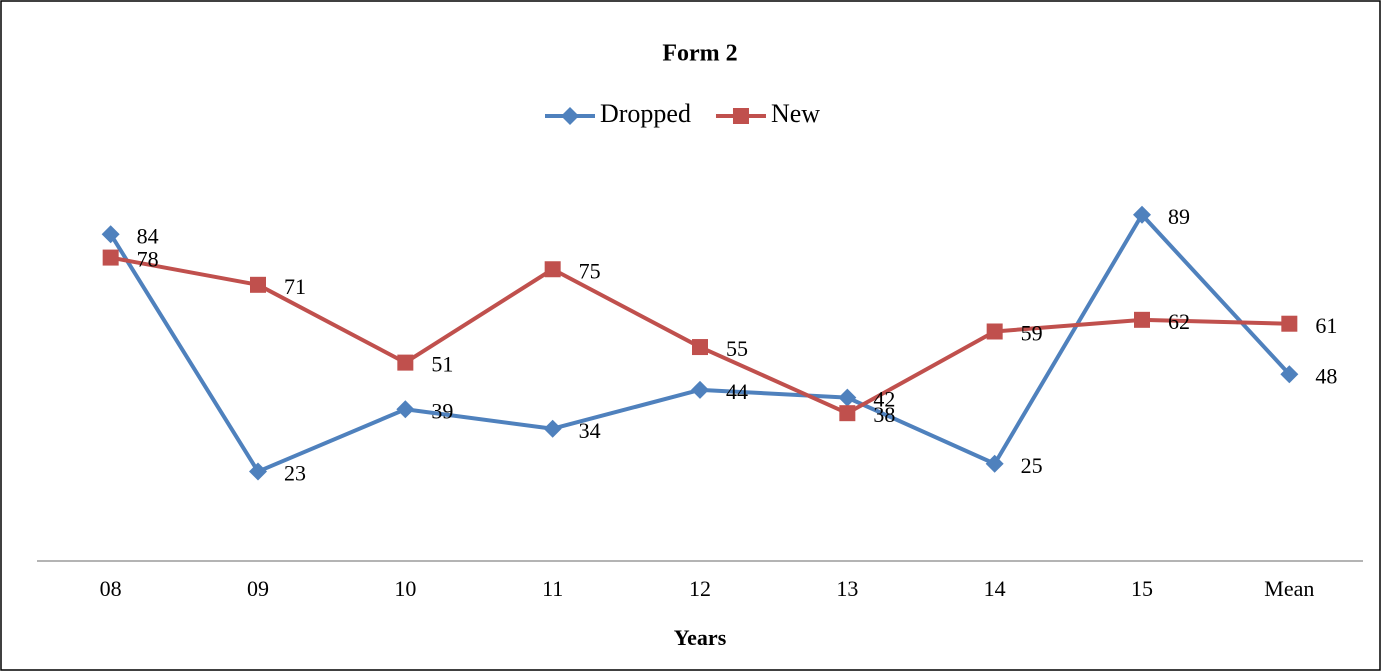  I want to click on x-tick-label: 08, so click(111, 588).